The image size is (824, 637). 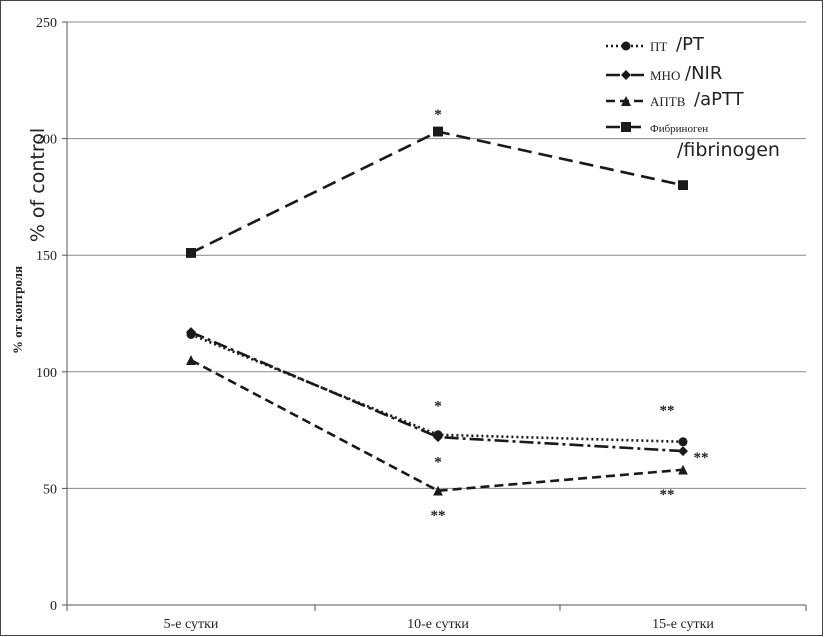 What do you see at coordinates (38, 185) in the screenshot?
I see `y-axis-label-translation: % of control` at bounding box center [38, 185].